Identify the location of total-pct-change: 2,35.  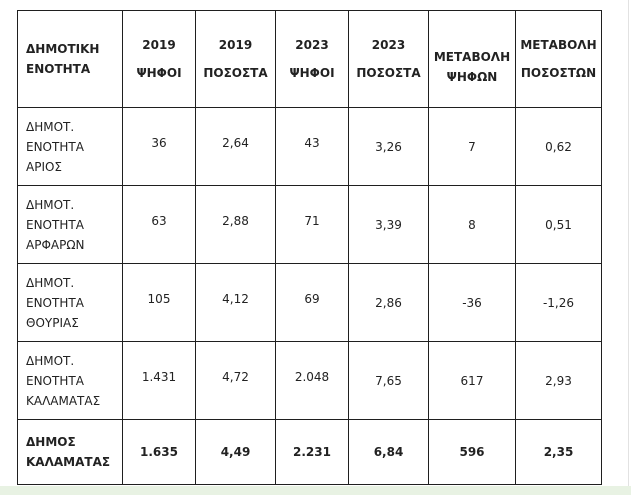
(558, 452).